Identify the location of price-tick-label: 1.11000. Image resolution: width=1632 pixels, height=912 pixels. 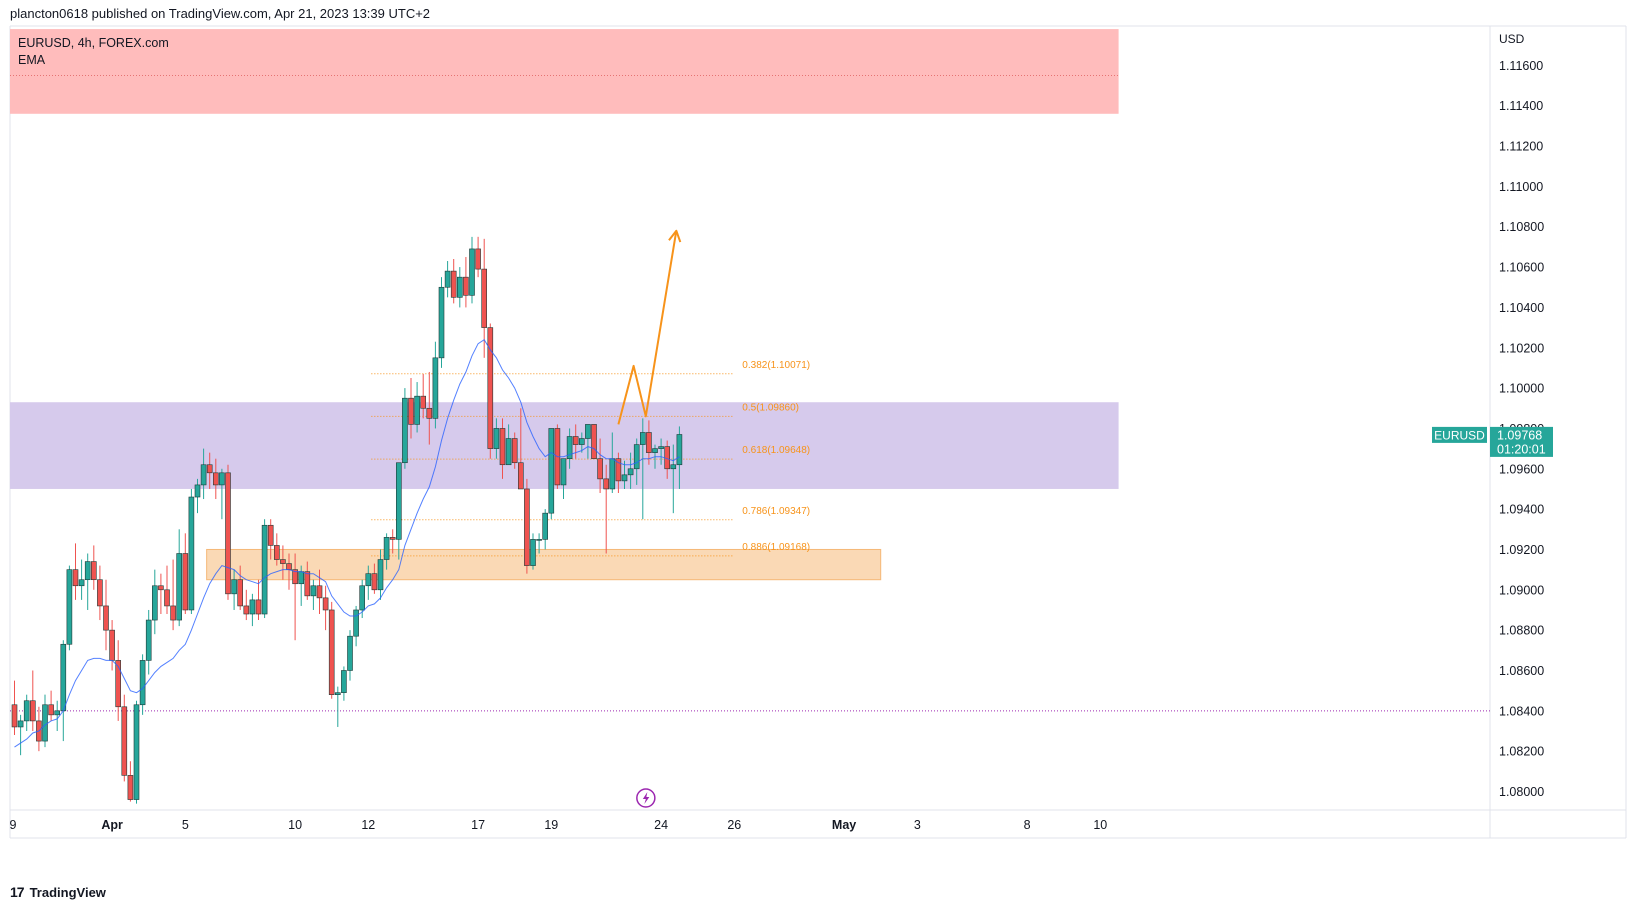
(1521, 187).